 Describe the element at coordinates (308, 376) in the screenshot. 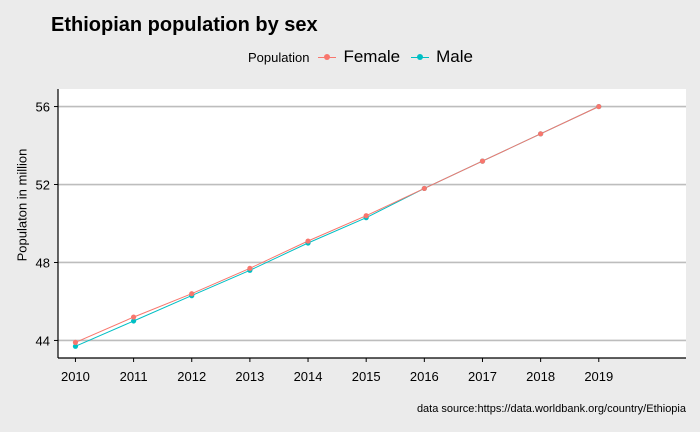

I see `x-tick-label: 2014` at that location.